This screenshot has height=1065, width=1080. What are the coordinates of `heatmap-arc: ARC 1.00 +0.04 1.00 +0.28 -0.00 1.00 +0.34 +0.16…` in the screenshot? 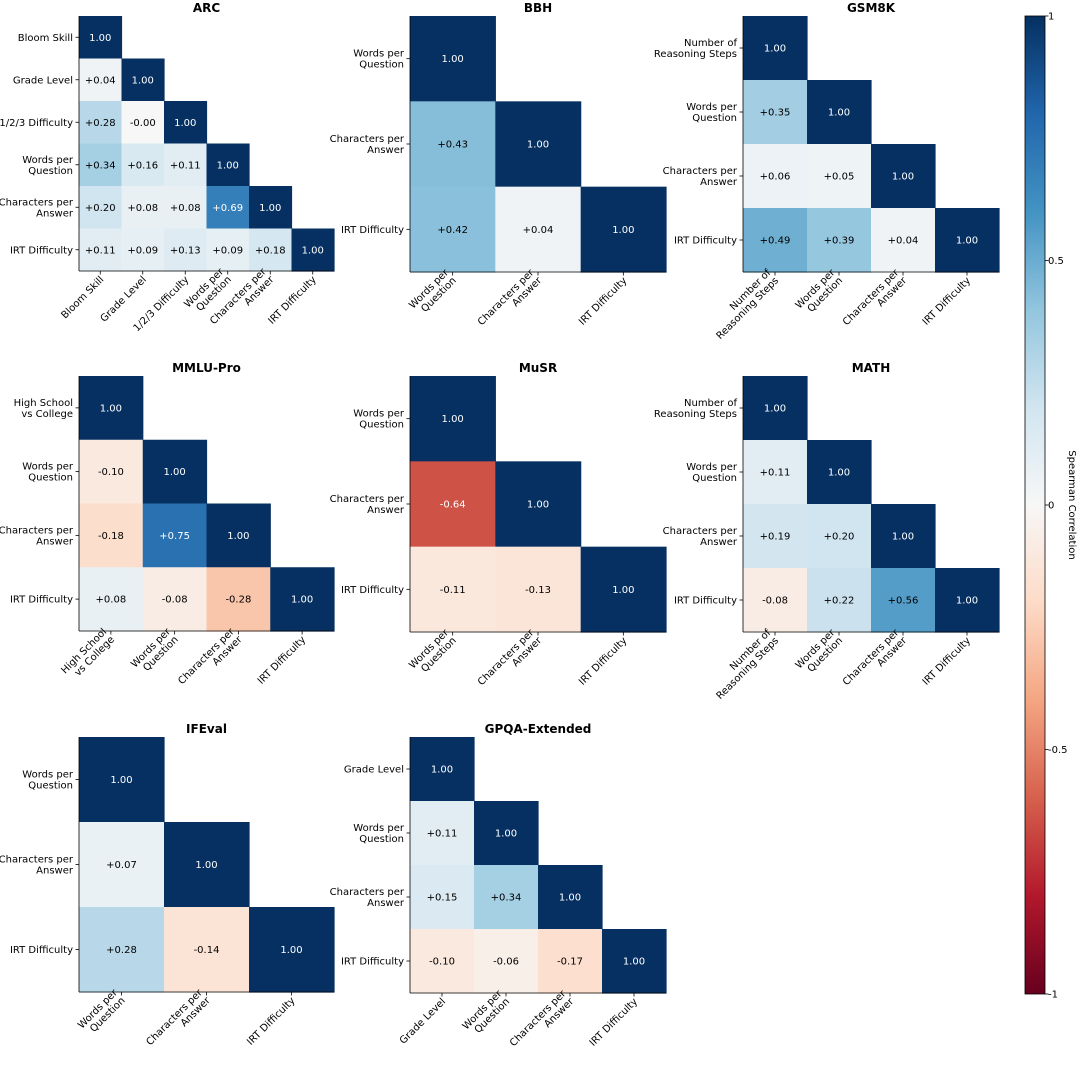 It's located at (167, 167).